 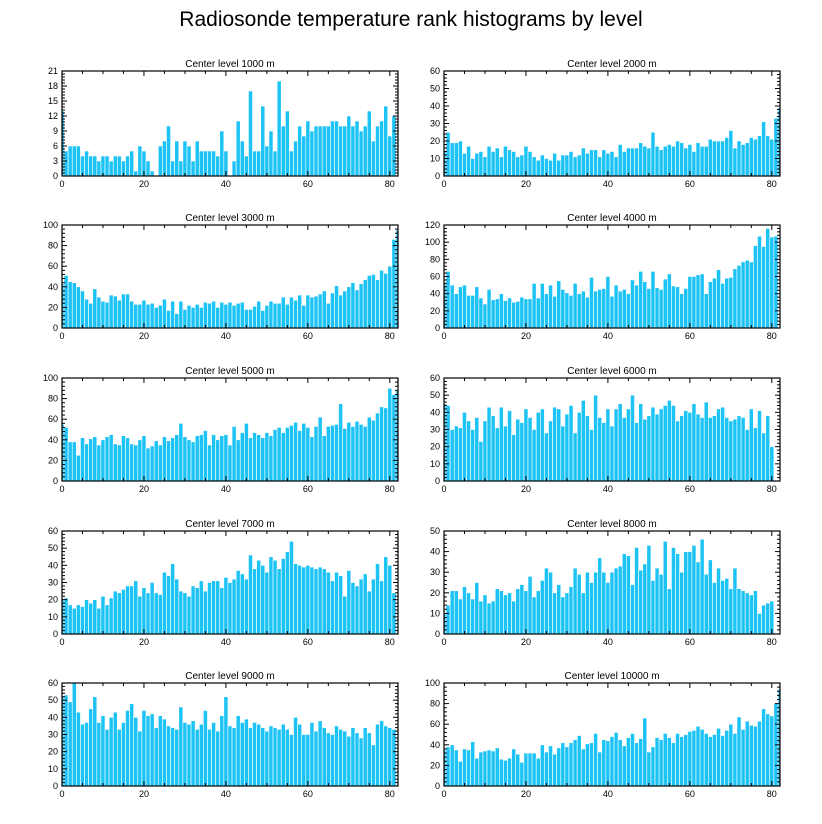 I want to click on x-tick-label: 80, so click(x=390, y=184).